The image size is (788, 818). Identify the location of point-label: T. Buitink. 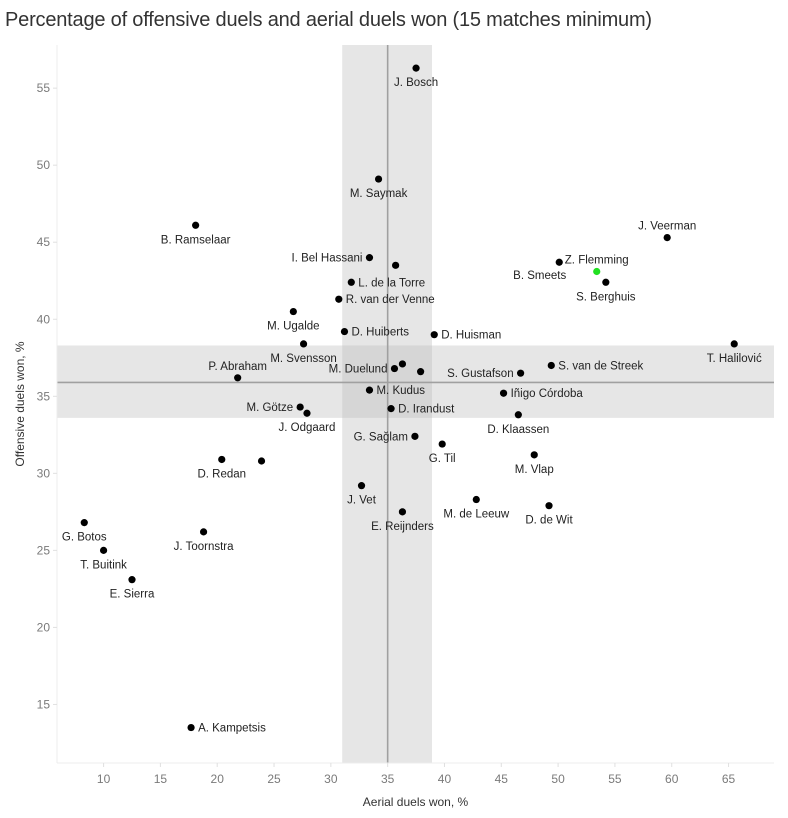
(103, 565).